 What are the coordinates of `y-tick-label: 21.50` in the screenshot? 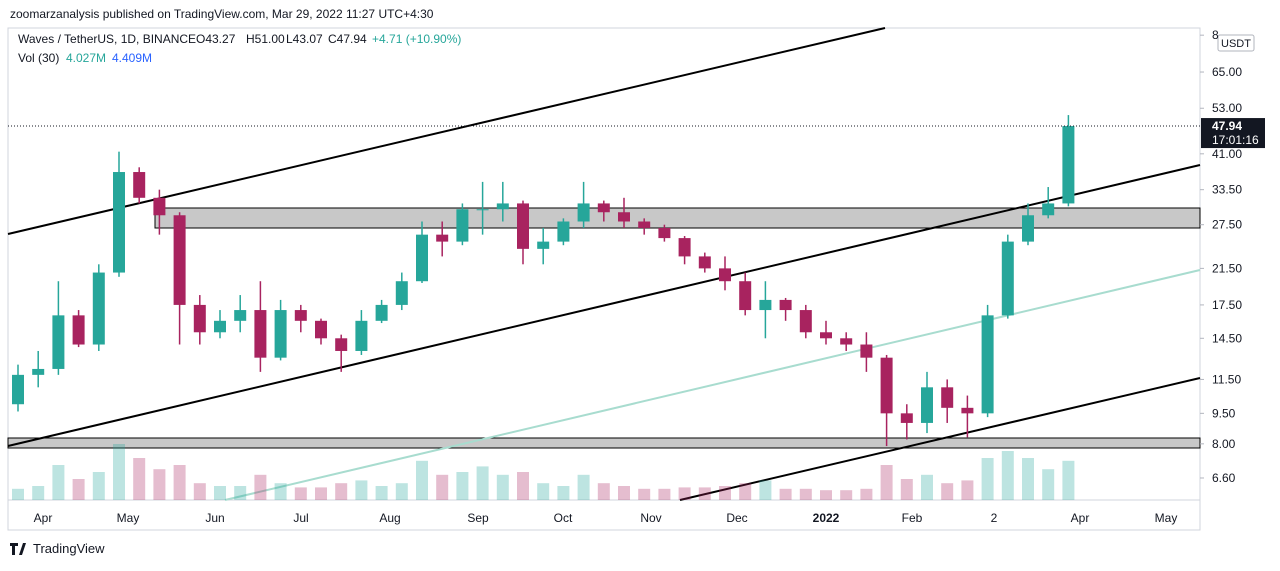 It's located at (1227, 268).